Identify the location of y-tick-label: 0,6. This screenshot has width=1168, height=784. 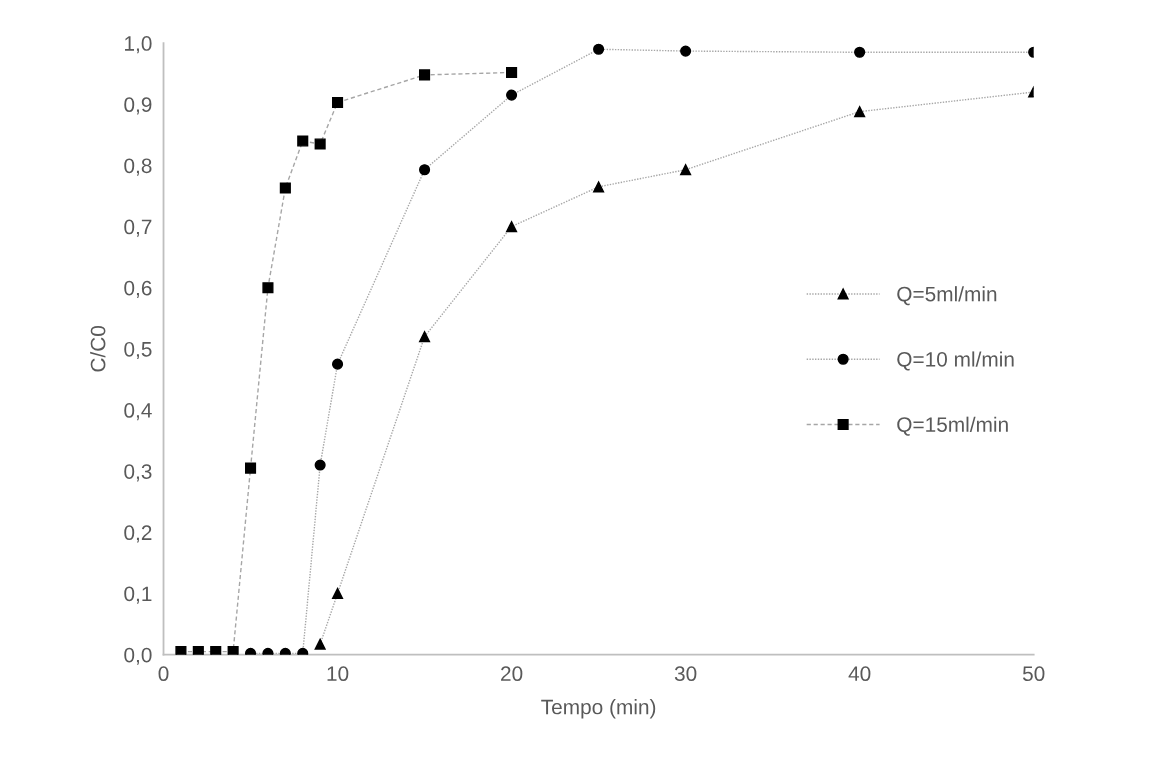
(138, 289).